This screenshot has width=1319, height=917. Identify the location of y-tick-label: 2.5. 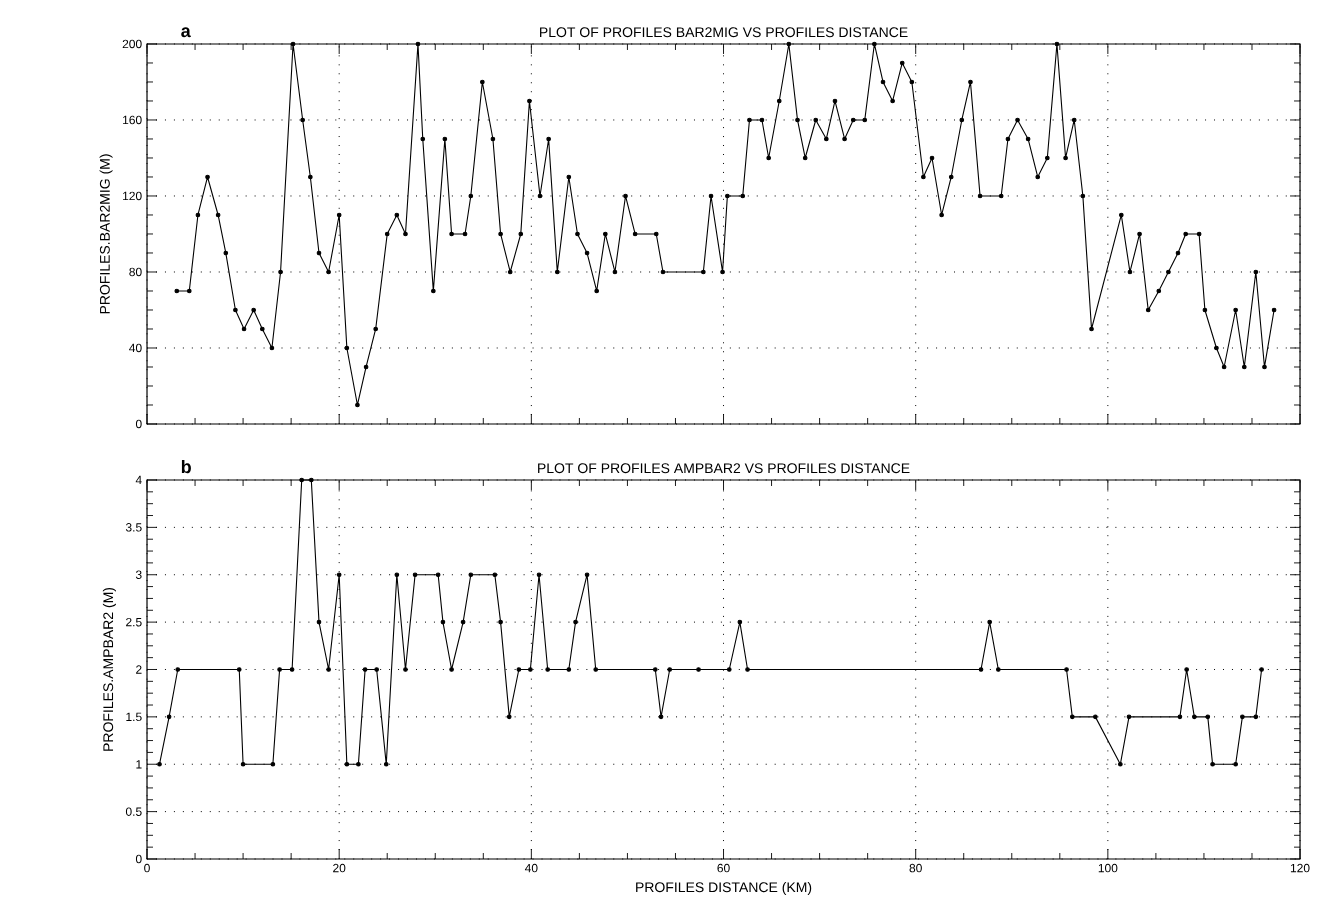
(134, 622).